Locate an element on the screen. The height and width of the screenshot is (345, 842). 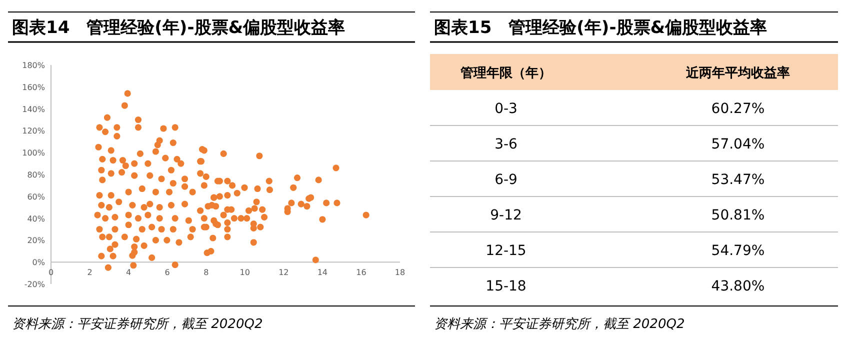
x-tick-label: 0 is located at coordinates (51, 273).